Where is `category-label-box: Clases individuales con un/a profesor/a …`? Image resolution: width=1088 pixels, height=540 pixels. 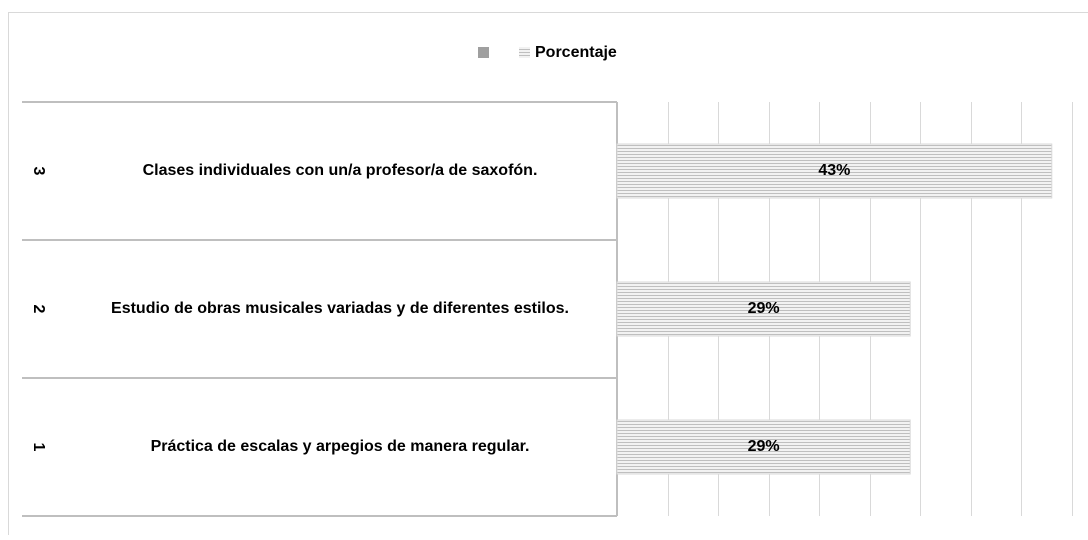 category-label-box: Clases individuales con un/a profesor/a … is located at coordinates (340, 171).